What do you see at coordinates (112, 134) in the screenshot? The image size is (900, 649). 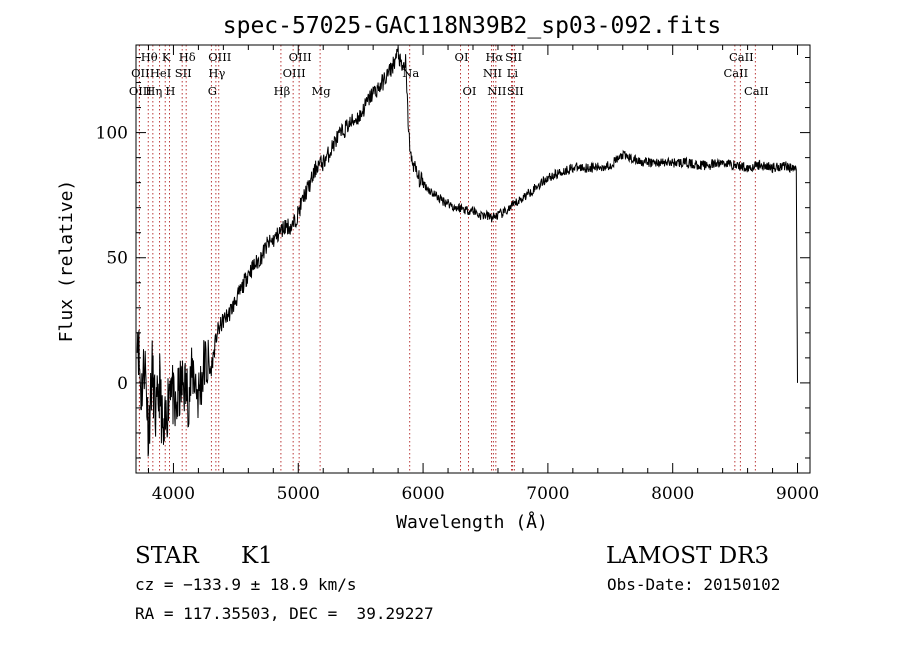 I see `y-tick-label: 100` at bounding box center [112, 134].